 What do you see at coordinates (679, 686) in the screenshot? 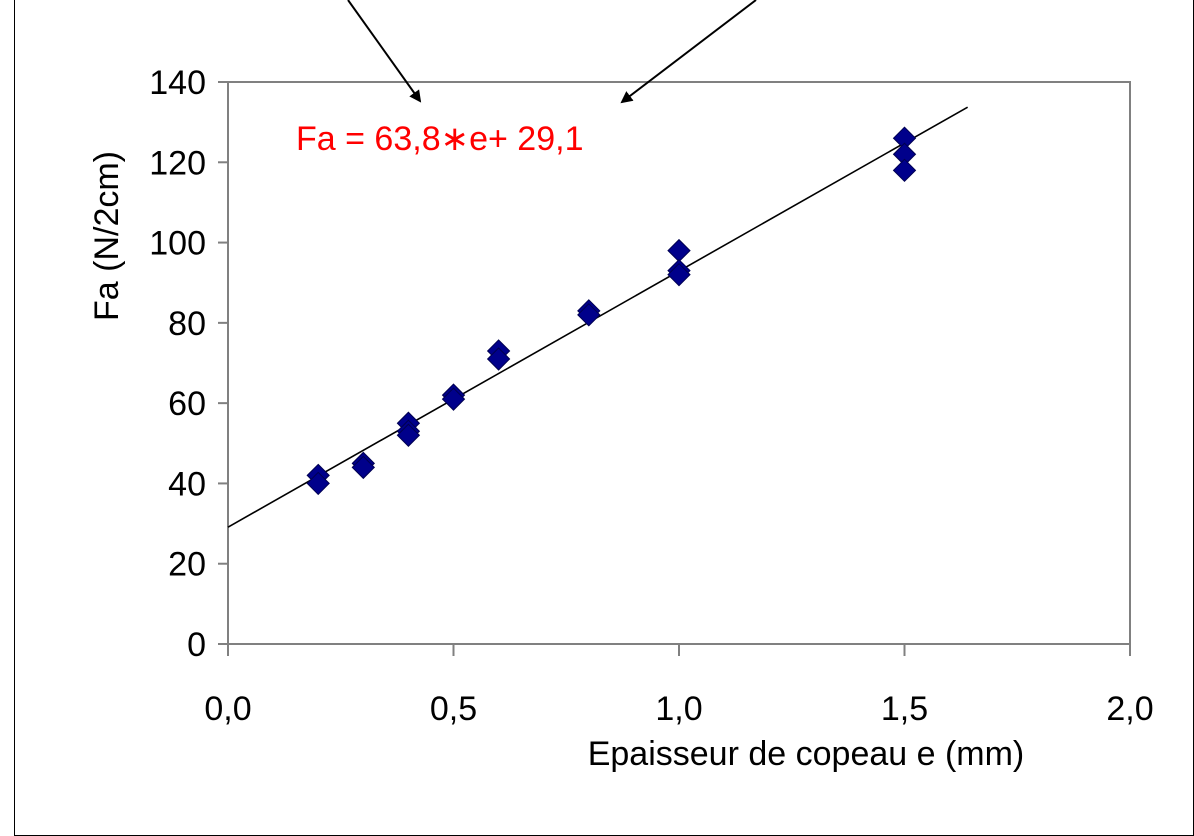
I see `x-axis: 0,0 0,5 1,0 1,5 2,0` at bounding box center [679, 686].